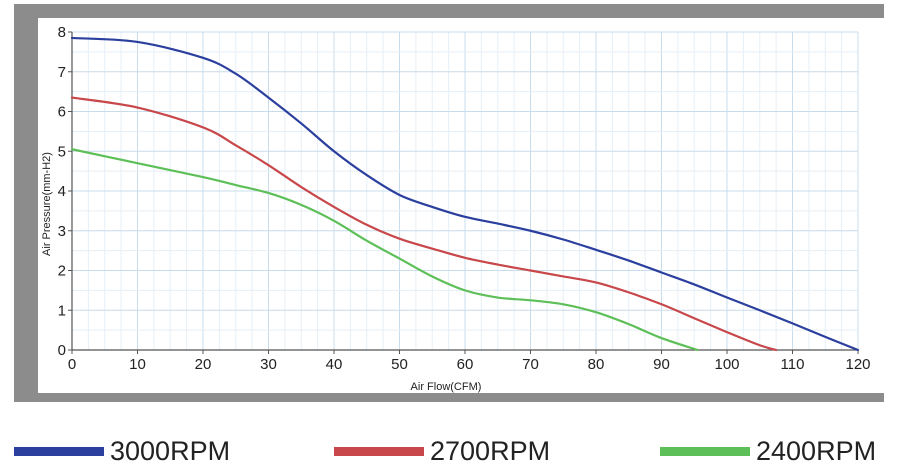 The image size is (899, 472). I want to click on x-tick-label: 30, so click(268, 364).